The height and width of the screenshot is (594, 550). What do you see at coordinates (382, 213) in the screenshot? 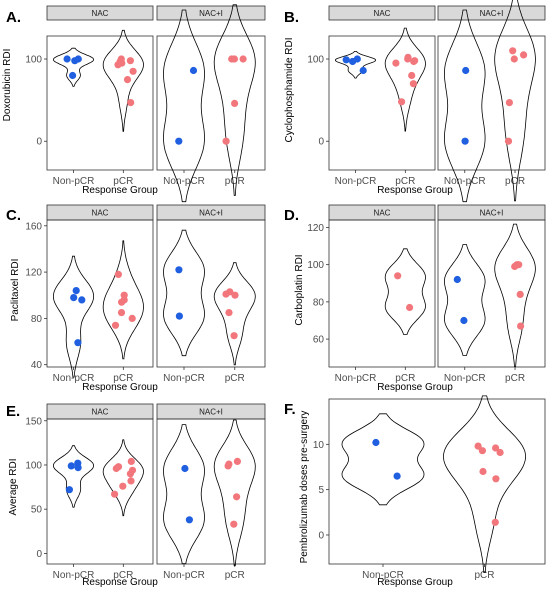
I see `facet-strip-label: NAC` at bounding box center [382, 213].